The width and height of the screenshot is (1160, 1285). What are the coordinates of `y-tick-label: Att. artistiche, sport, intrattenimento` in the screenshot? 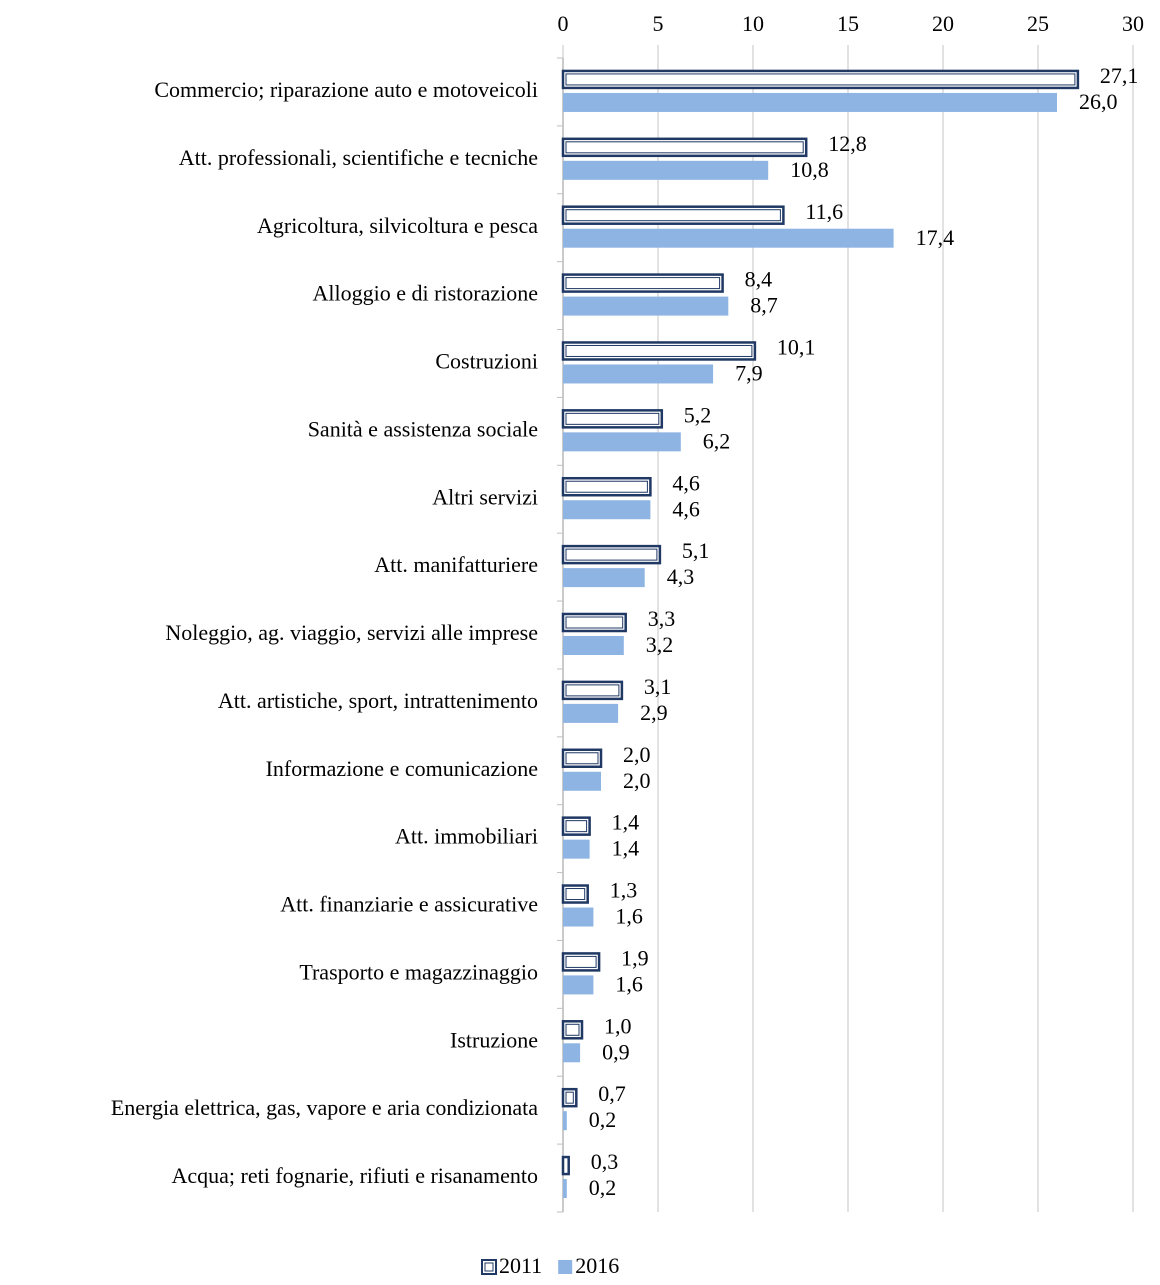 It's located at (378, 700).